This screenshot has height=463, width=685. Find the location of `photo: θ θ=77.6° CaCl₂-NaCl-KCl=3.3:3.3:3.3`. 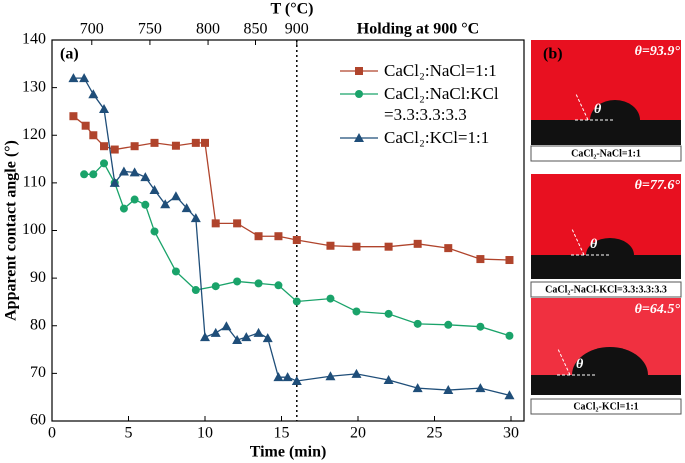

photo: θ θ=77.6° CaCl₂-NaCl-KCl=3.3:3.3:3.3 is located at coordinates (606, 236).